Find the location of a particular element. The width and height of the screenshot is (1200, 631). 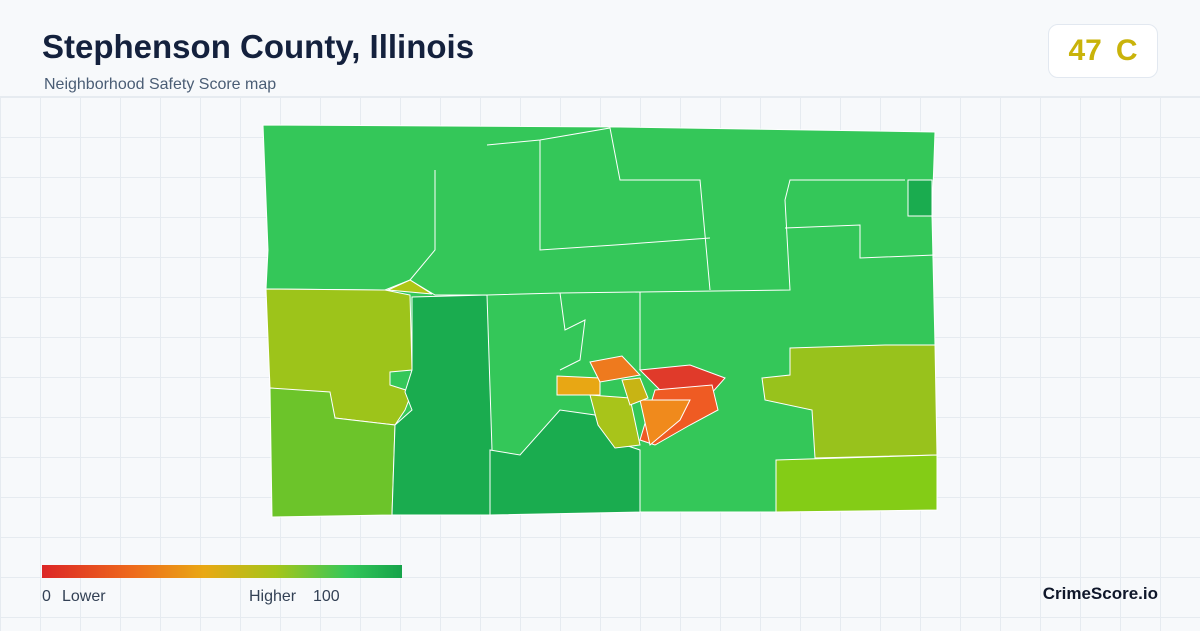

score-value: 47 is located at coordinates (1085, 50).